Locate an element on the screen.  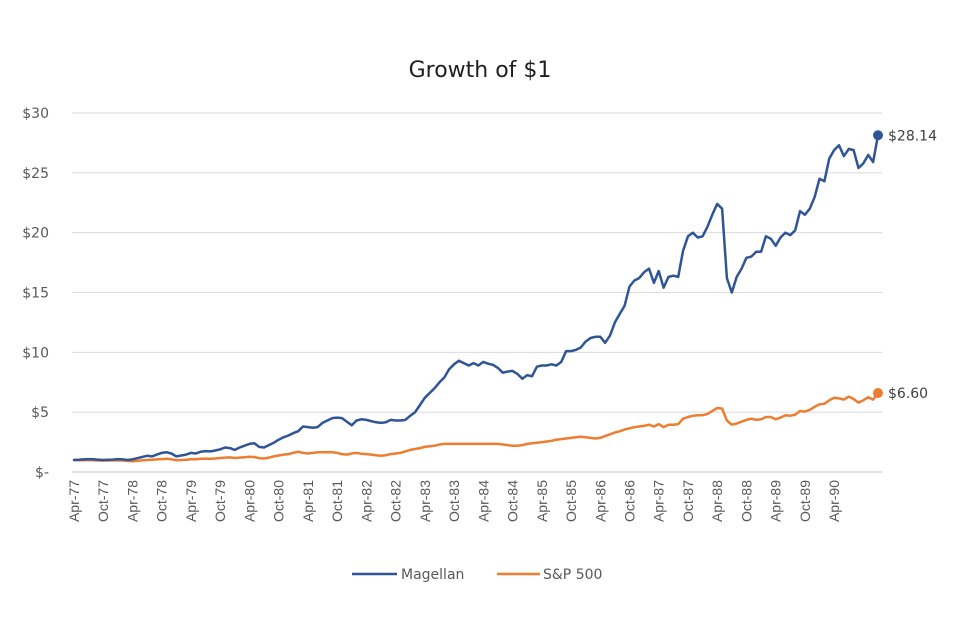
x-tick-label: Apr-78 is located at coordinates (132, 501).